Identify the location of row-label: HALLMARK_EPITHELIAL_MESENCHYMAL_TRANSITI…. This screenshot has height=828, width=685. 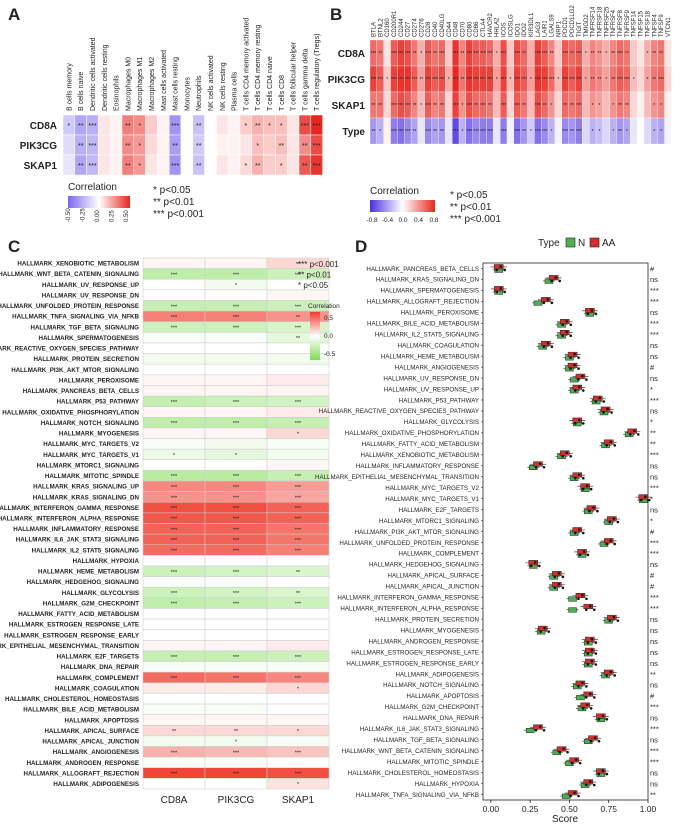
(397, 477).